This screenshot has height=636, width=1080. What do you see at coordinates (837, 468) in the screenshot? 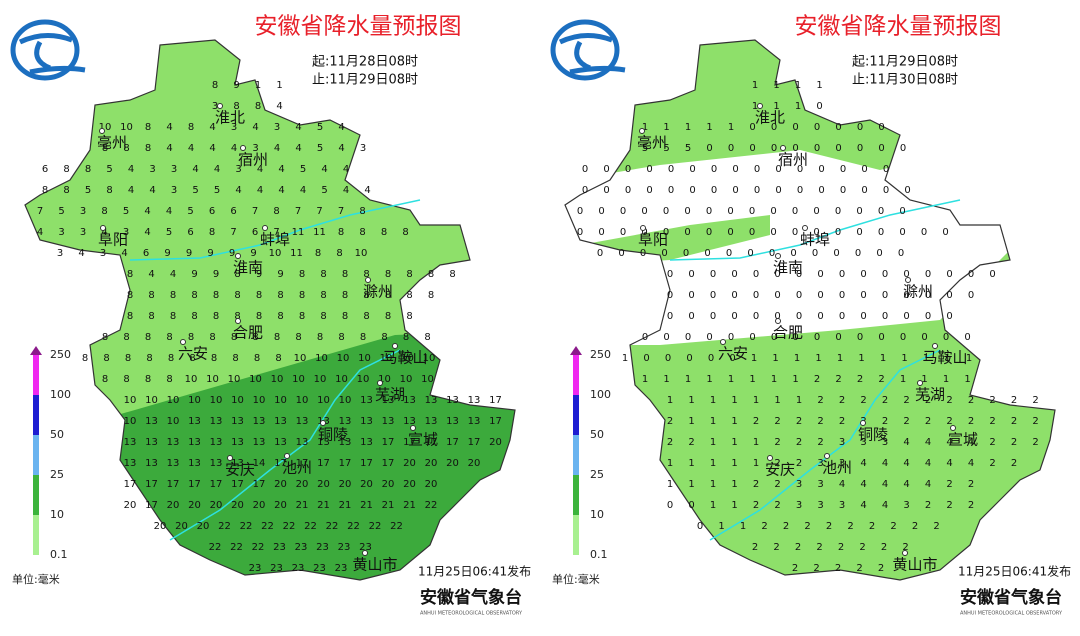
I see `city-name: 池州` at bounding box center [837, 468].